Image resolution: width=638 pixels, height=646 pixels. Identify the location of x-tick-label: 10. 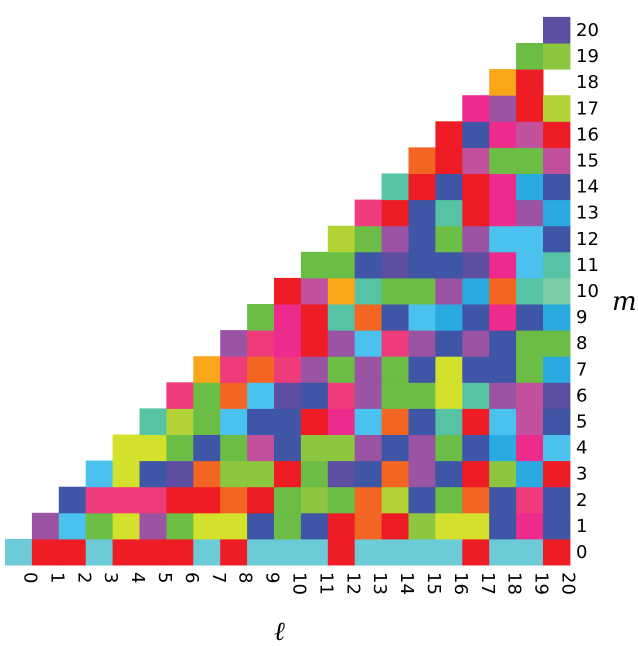
(298, 583).